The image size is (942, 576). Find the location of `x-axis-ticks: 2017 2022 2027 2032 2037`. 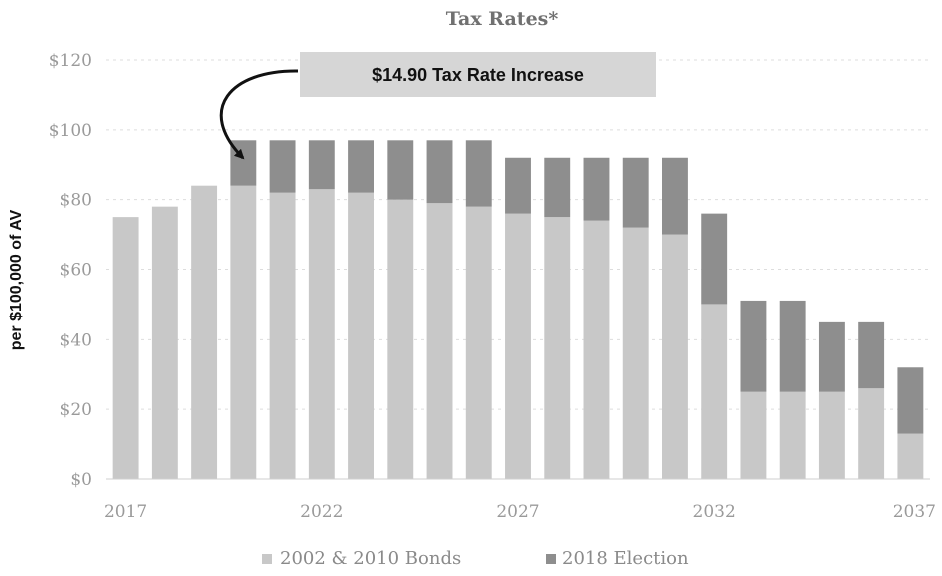

x-axis-ticks: 2017 2022 2027 2032 2037 is located at coordinates (520, 512).